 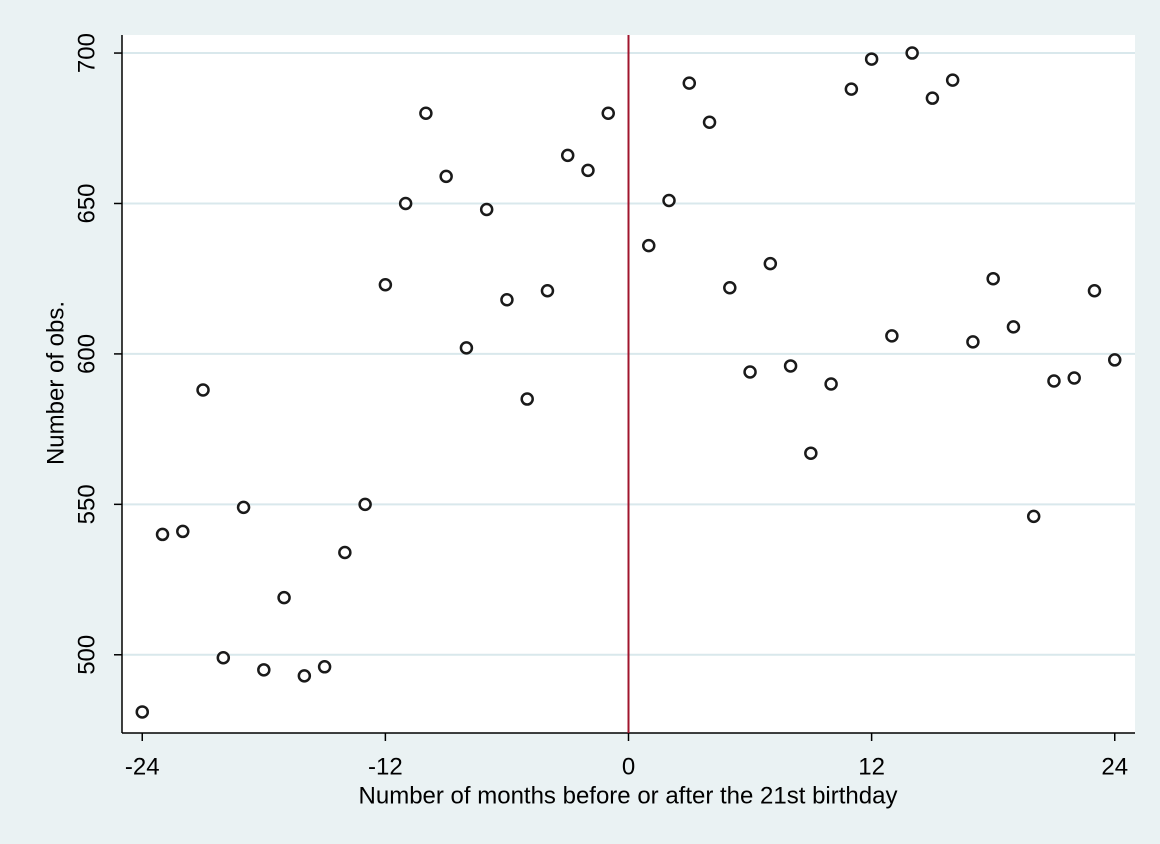 What do you see at coordinates (86, 504) in the screenshot?
I see `y-tick-label: 550` at bounding box center [86, 504].